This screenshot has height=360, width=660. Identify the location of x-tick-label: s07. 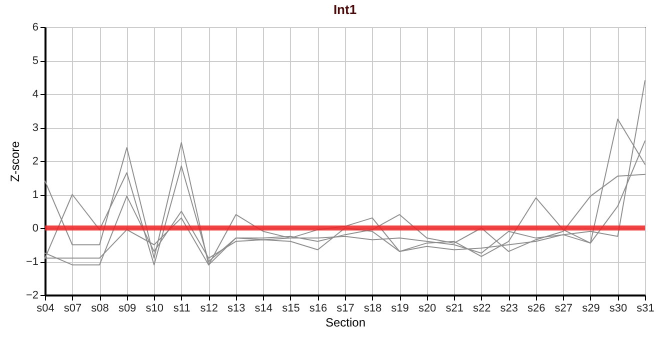
(73, 308).